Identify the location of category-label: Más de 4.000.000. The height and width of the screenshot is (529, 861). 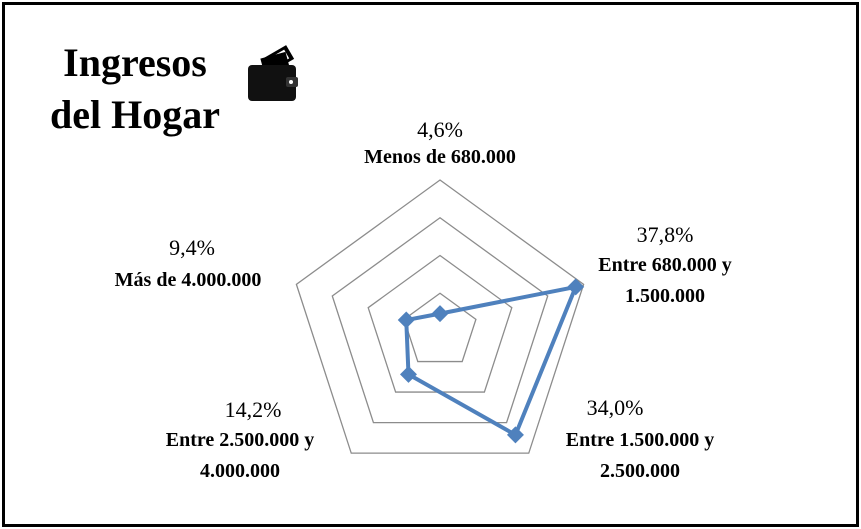
(188, 280).